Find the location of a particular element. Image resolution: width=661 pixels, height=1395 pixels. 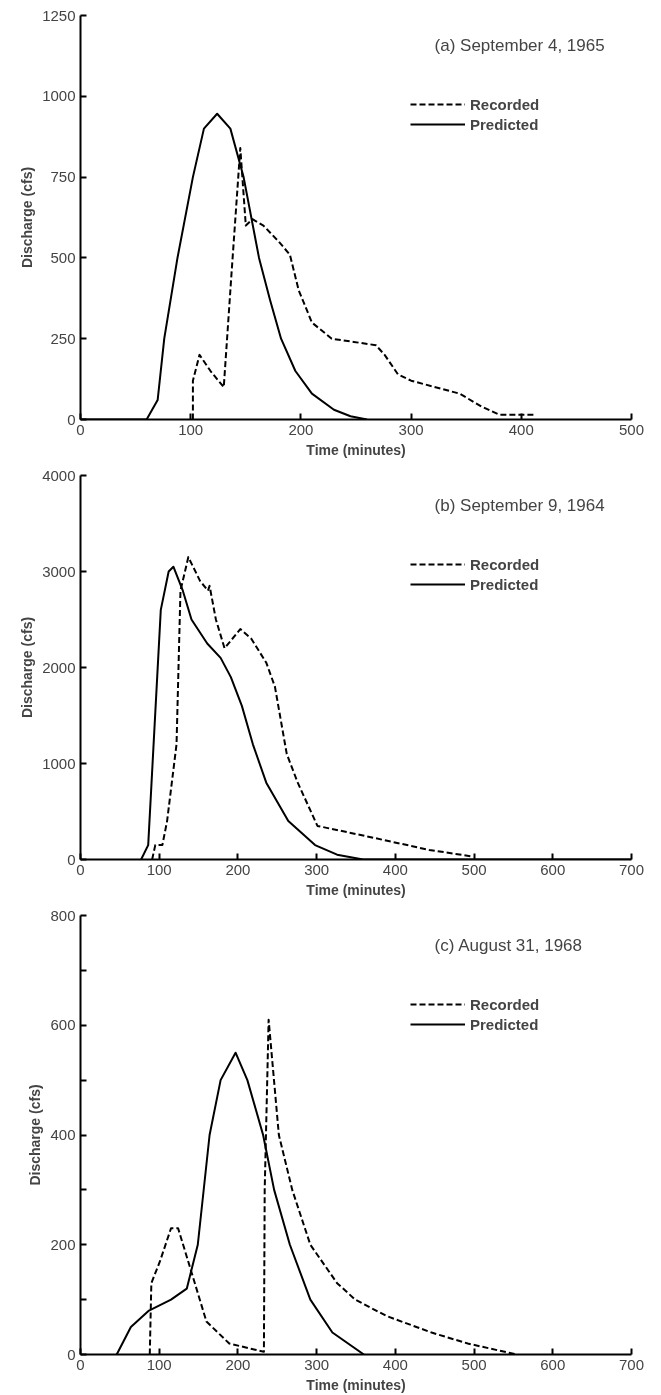

y-tick-label: 600 is located at coordinates (63, 1025).